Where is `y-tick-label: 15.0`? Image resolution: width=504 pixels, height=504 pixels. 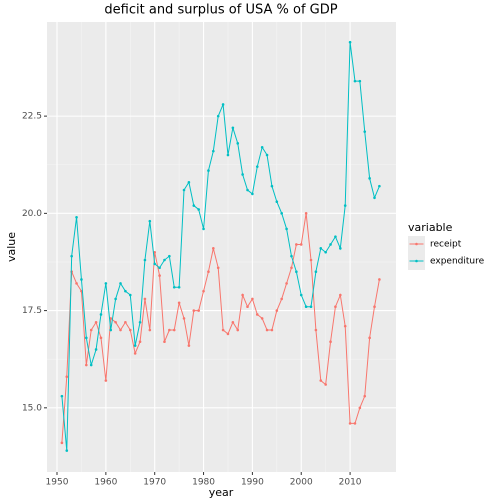
y-tick-label: 15.0 is located at coordinates (32, 408).